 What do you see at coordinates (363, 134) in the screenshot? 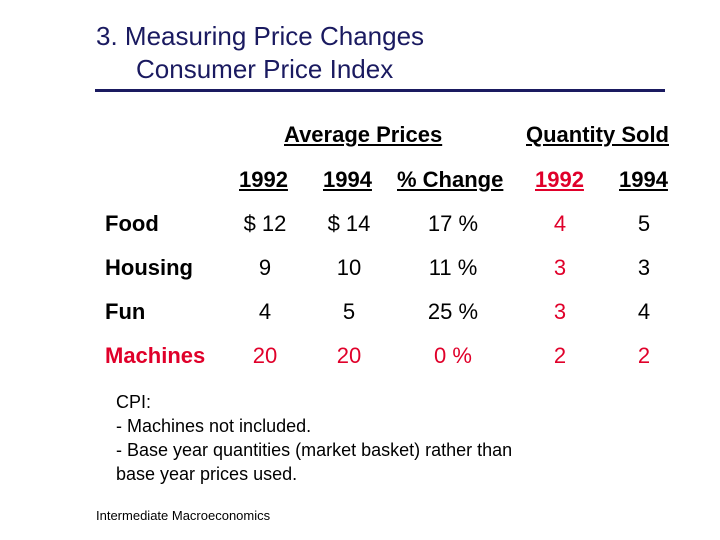
I see `header-average-prices: Average Prices` at bounding box center [363, 134].